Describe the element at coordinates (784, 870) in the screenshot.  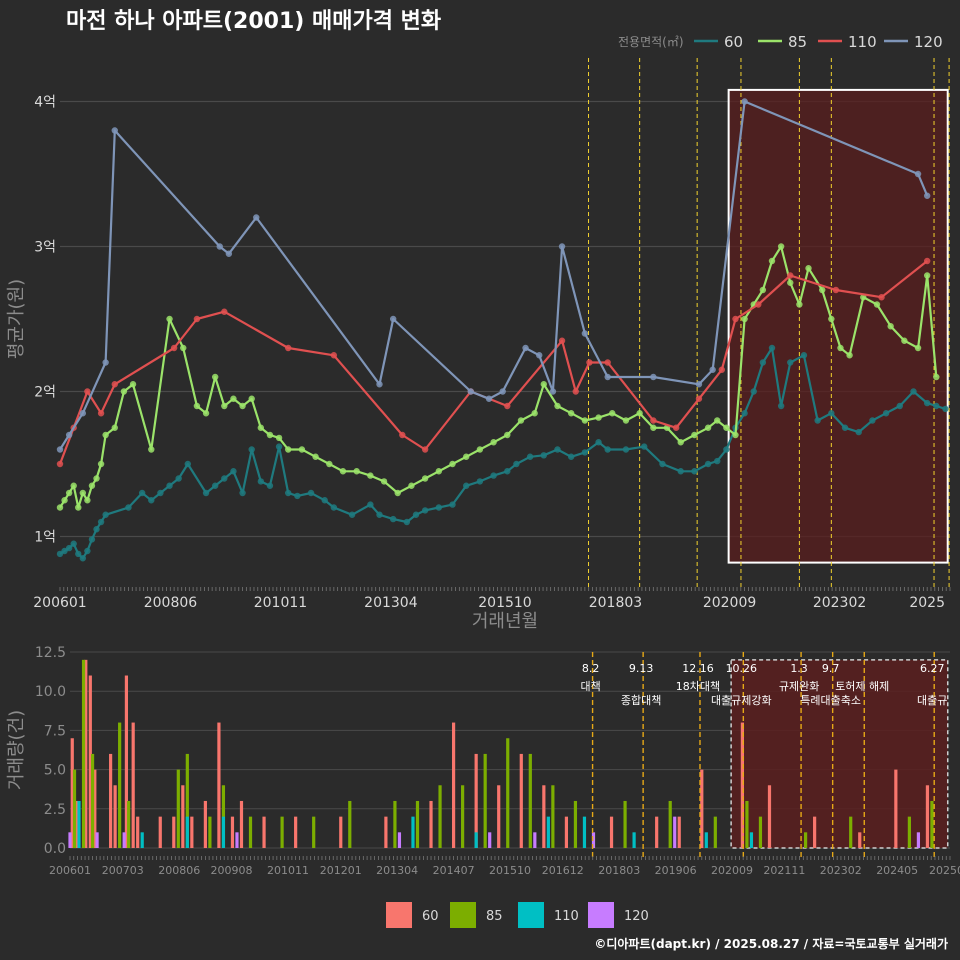
I see `x-tick-label: 202111` at that location.